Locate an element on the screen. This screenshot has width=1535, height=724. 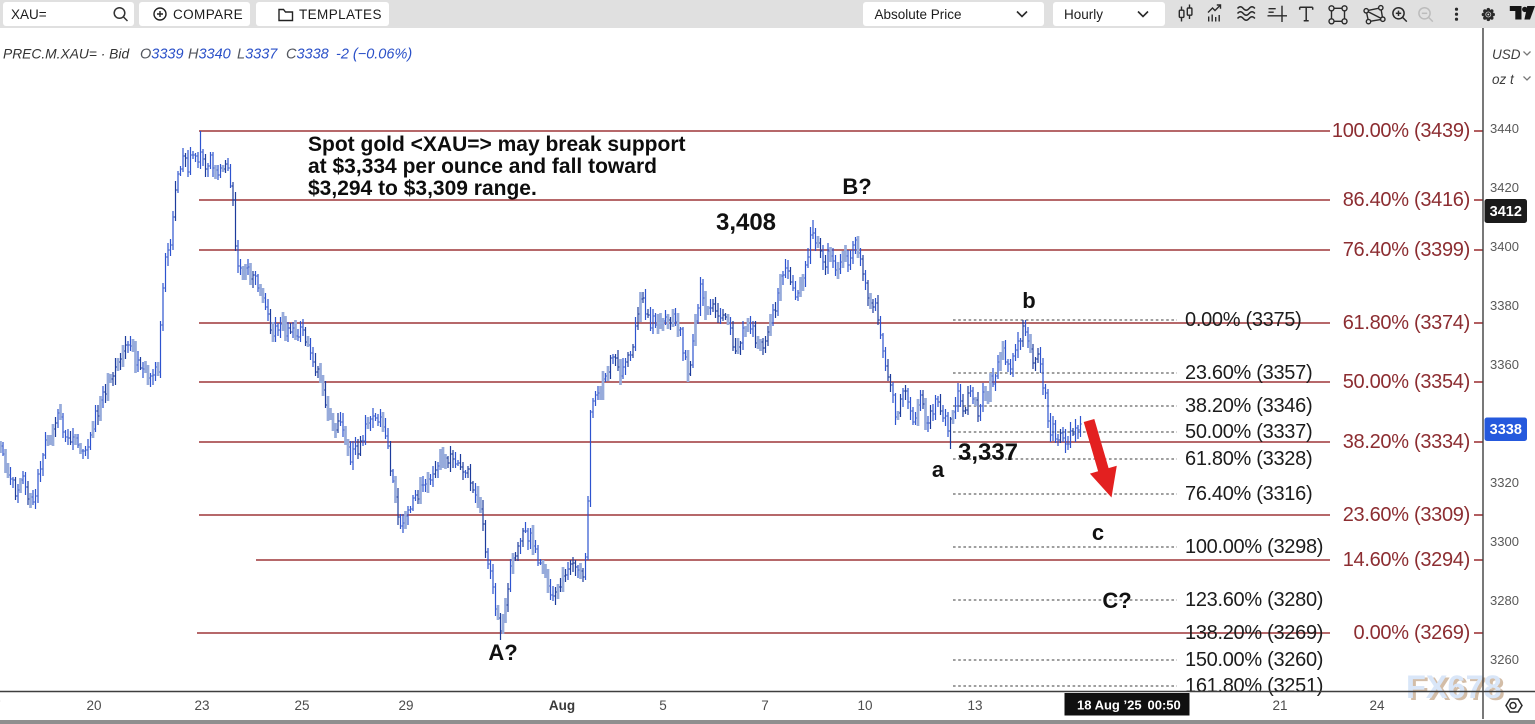
svg-text: 50.00% (3337) is located at coordinates (1248, 432).